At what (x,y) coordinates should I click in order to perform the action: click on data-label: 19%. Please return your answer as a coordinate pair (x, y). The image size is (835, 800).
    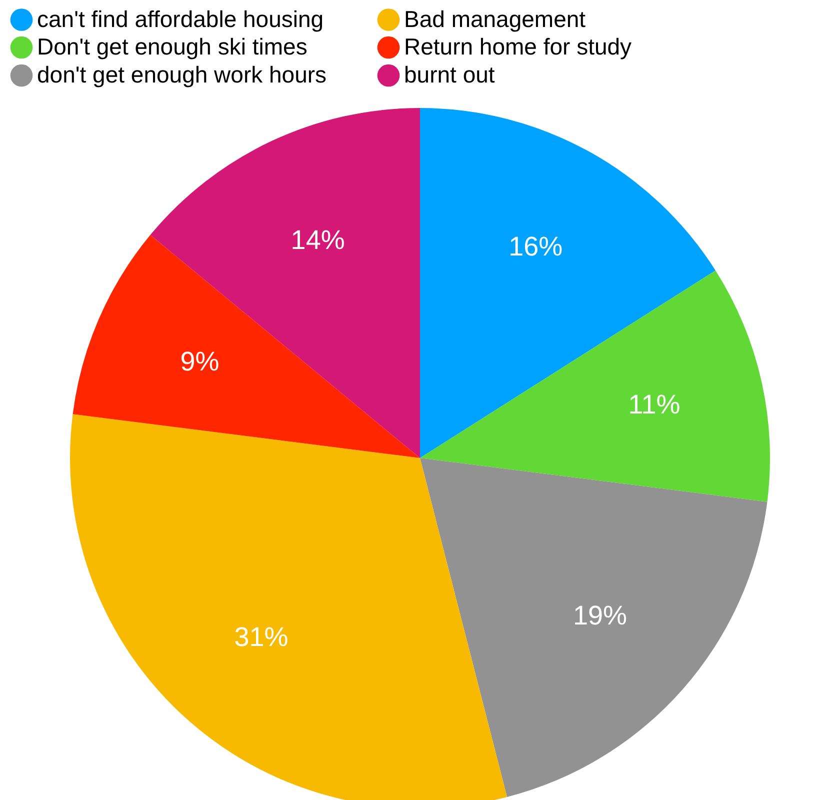
    Looking at the image, I should click on (600, 615).